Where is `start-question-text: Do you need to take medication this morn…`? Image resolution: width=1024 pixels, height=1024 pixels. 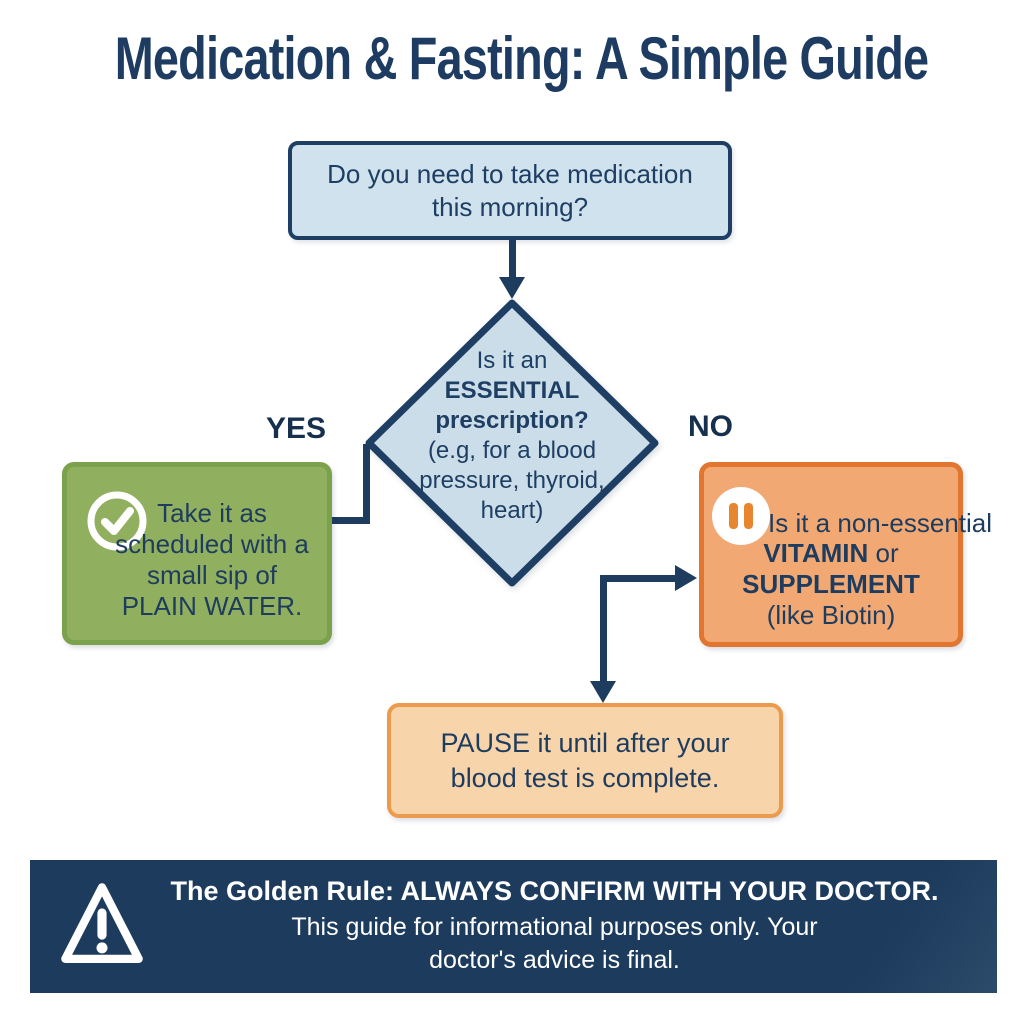 start-question-text: Do you need to take medication this morn… is located at coordinates (510, 190).